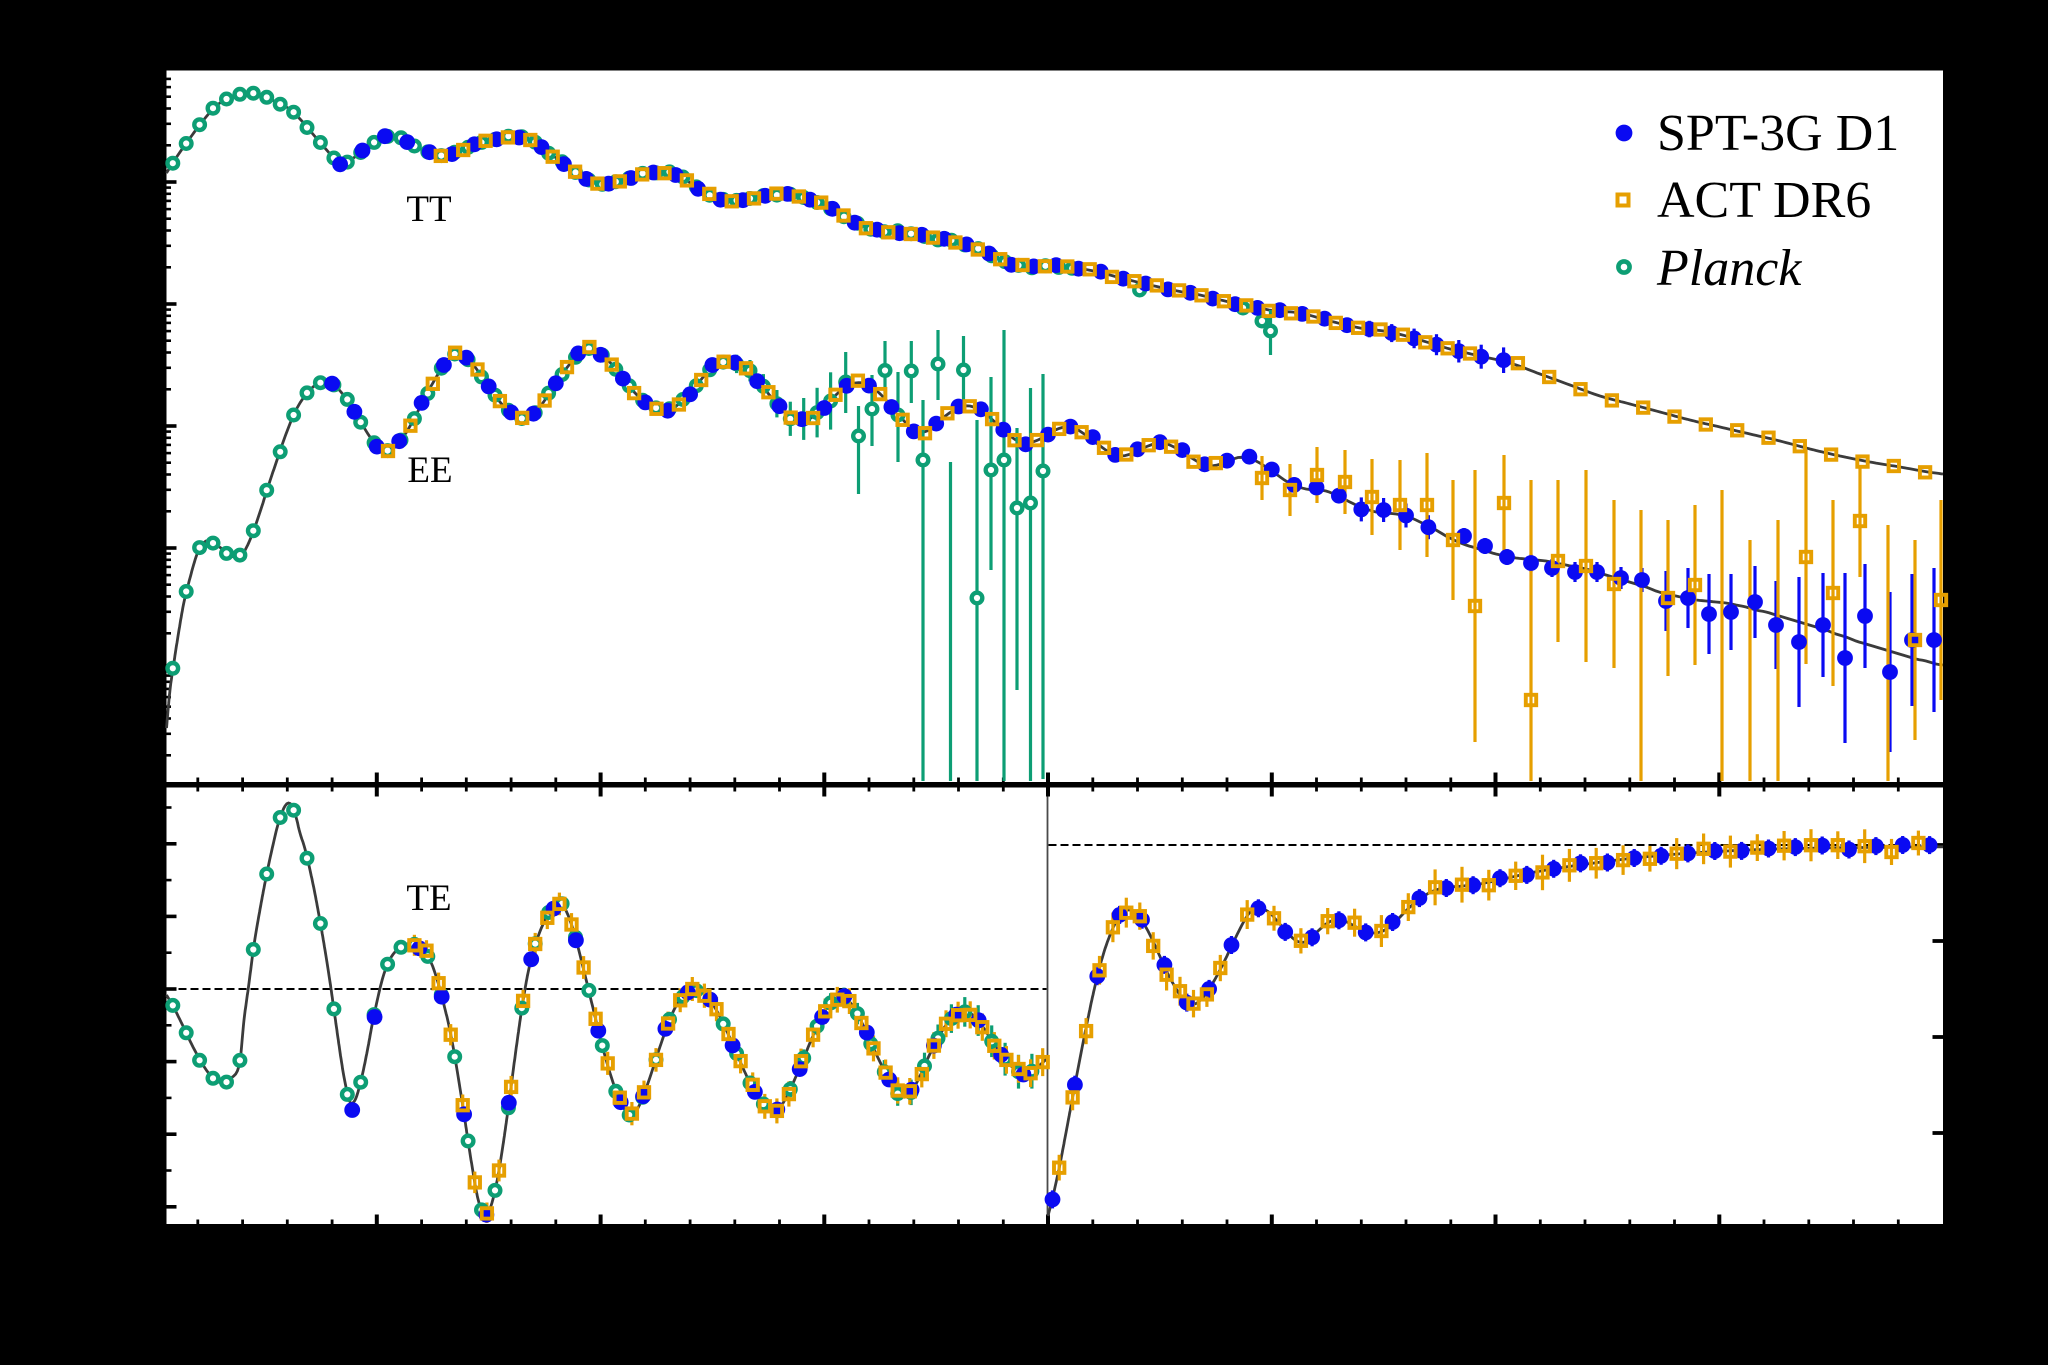 This screenshot has height=1365, width=2048. What do you see at coordinates (1729, 268) in the screenshot?
I see `svg-text: Planck` at bounding box center [1729, 268].